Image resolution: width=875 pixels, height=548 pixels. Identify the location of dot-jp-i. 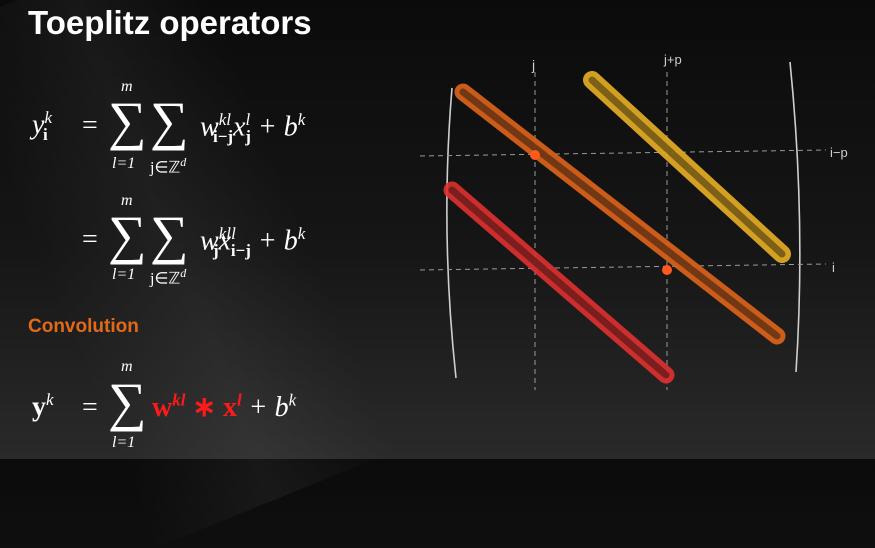
(667, 270).